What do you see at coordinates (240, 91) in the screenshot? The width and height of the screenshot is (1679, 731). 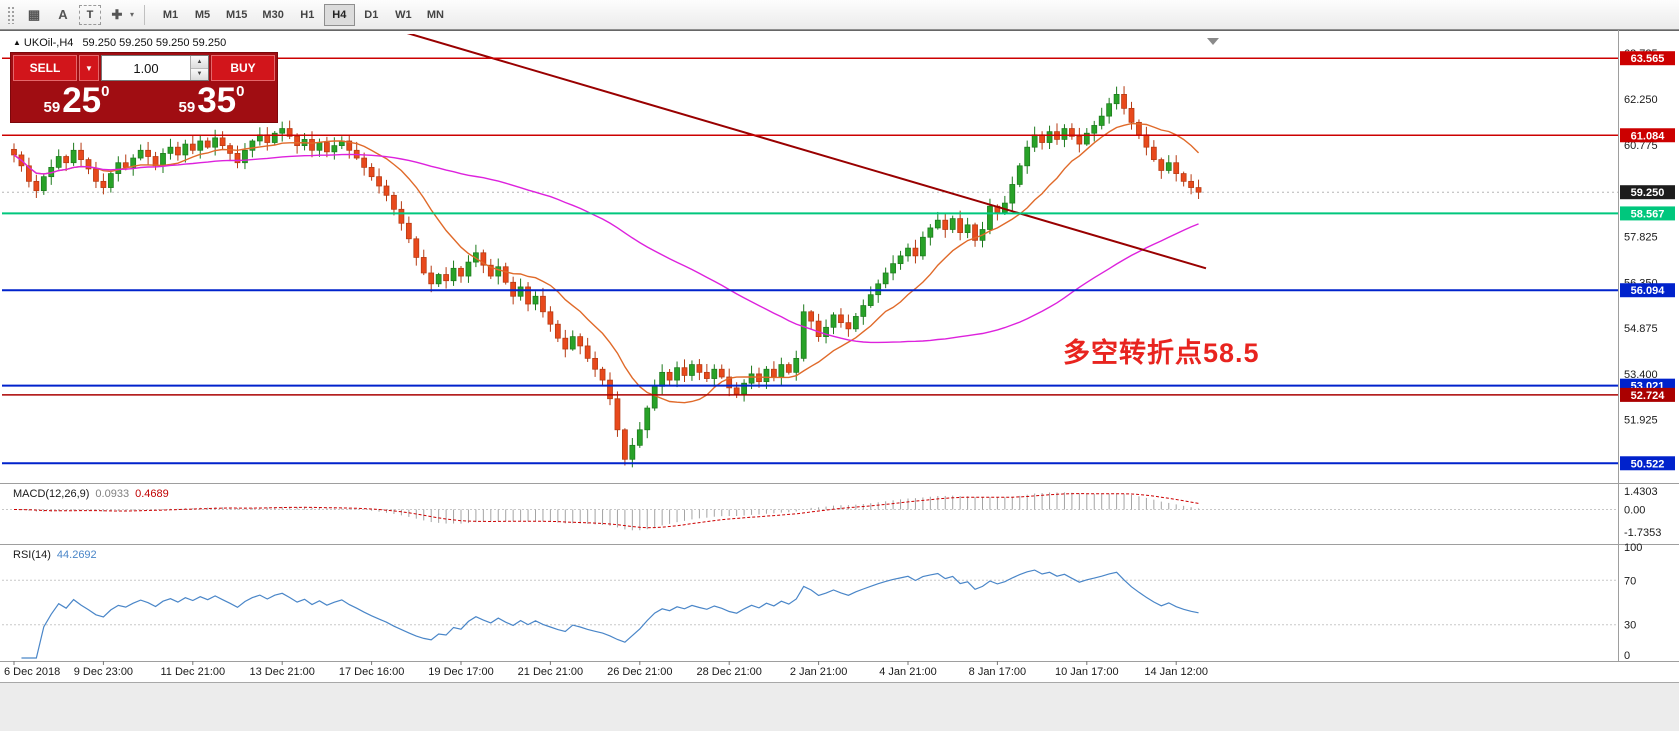 I see `buy-price-pipette: 0` at bounding box center [240, 91].